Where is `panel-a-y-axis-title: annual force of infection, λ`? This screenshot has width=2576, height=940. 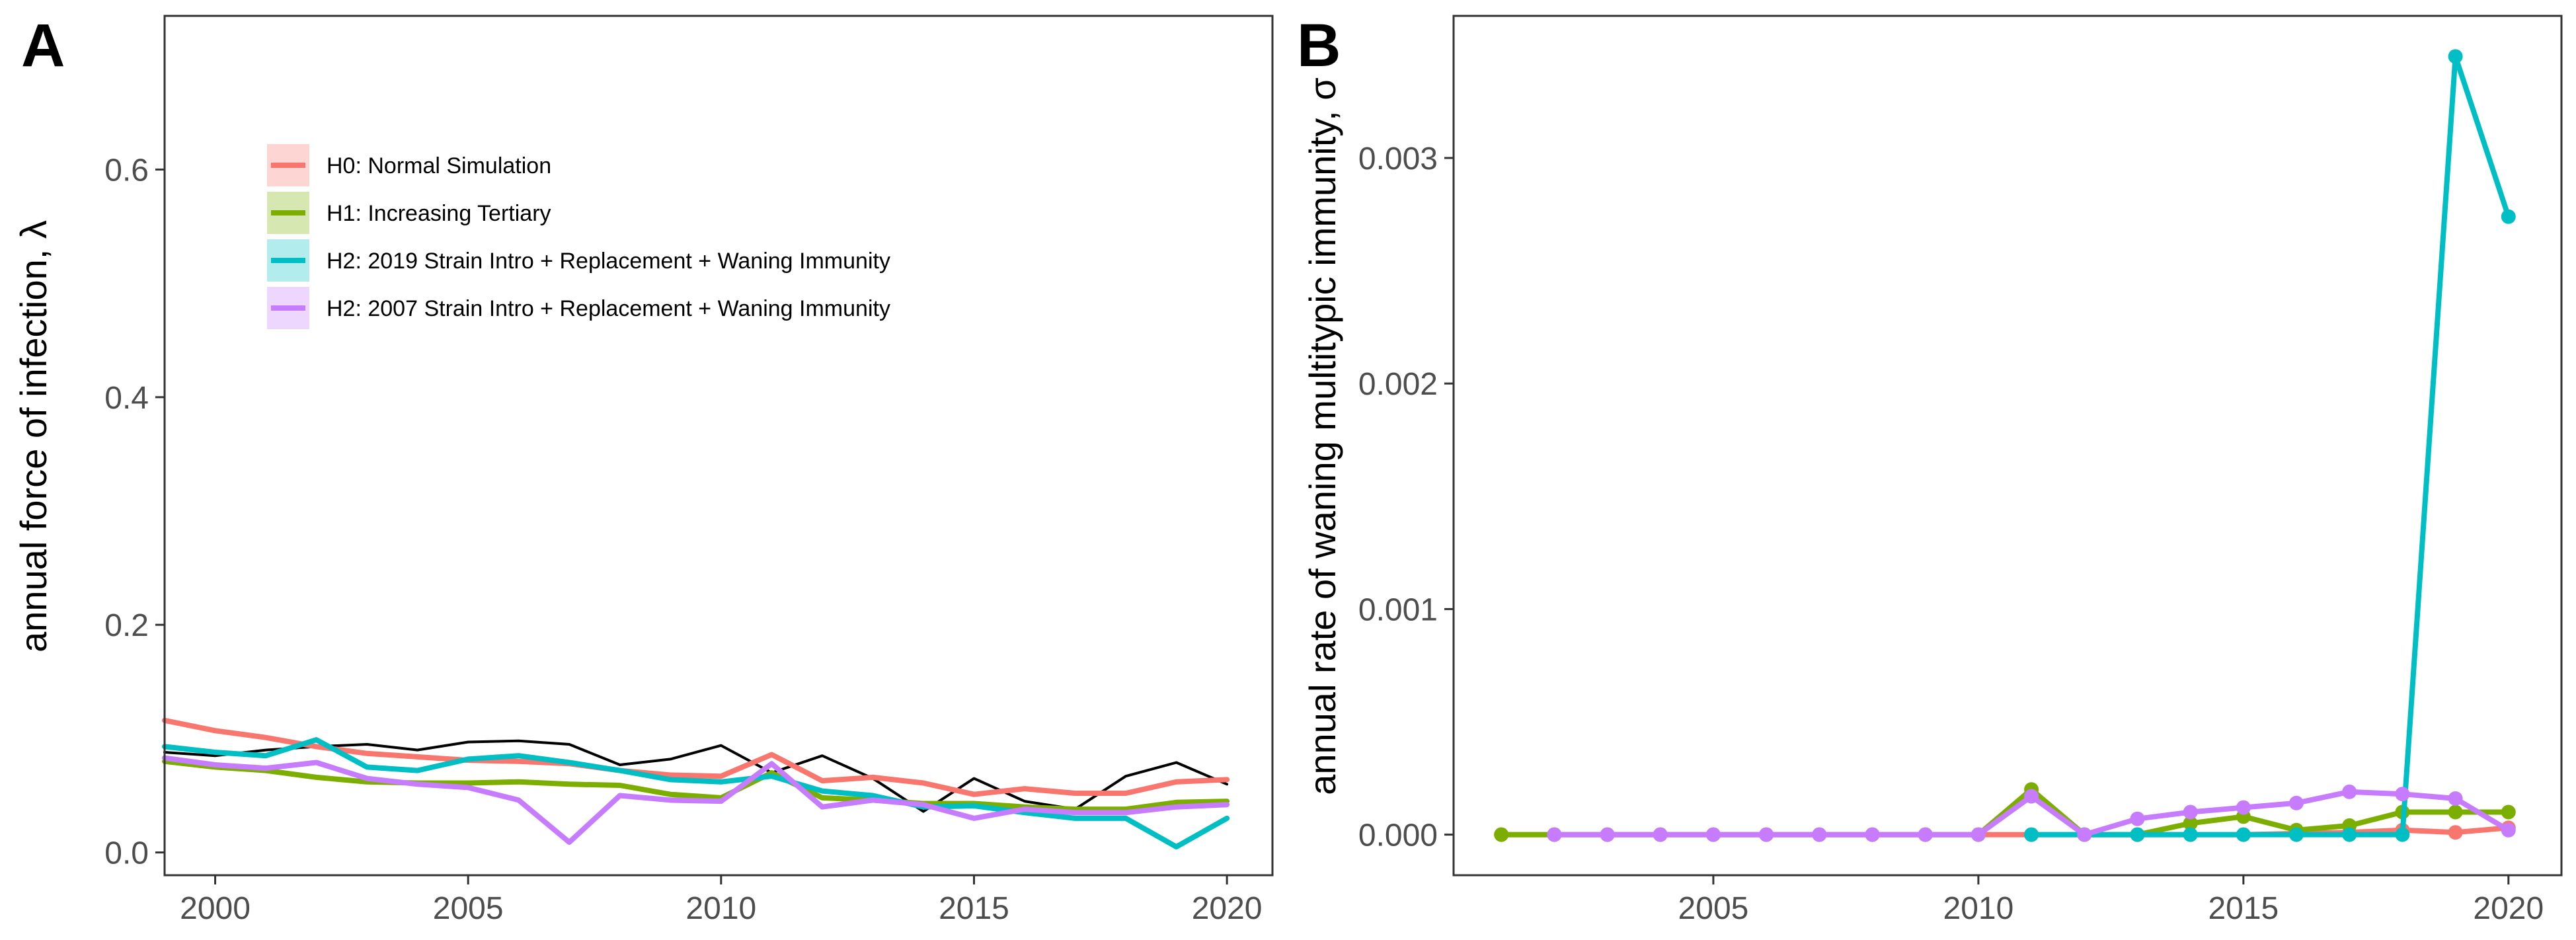
panel-a-y-axis-title: annual force of infection, λ is located at coordinates (33, 436).